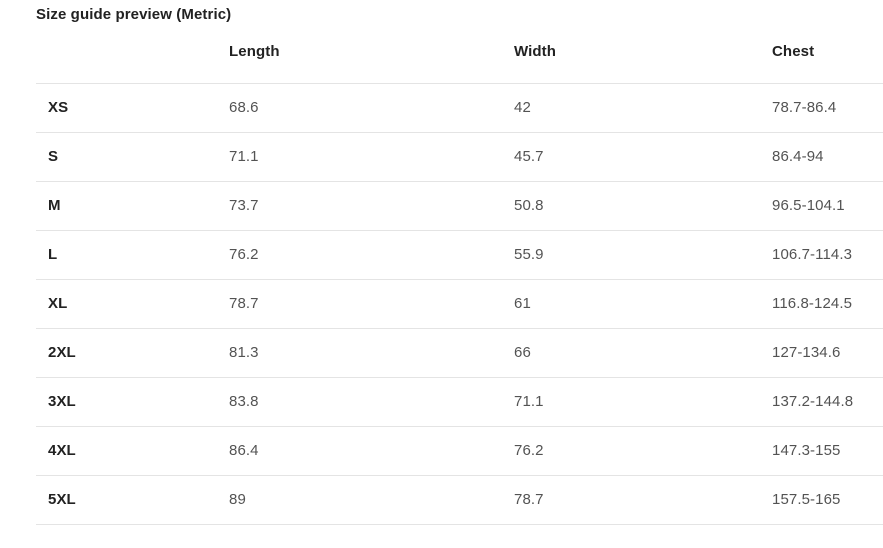  Describe the element at coordinates (827, 157) in the screenshot. I see `chest-value: 86.4-94` at that location.